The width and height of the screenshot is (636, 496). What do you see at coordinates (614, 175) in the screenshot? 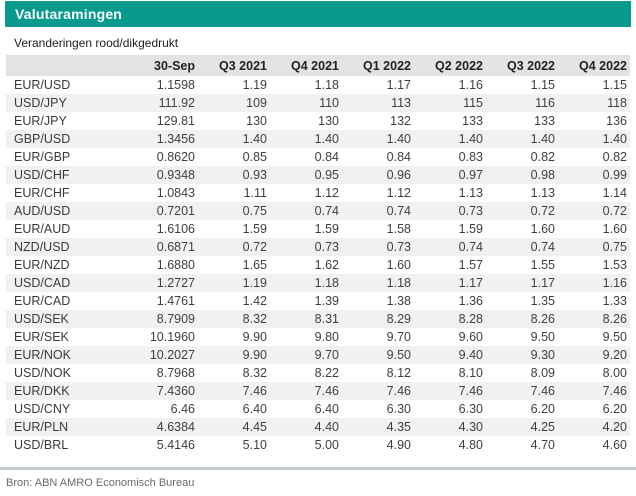
I see `forecast-value: 0.99` at bounding box center [614, 175].